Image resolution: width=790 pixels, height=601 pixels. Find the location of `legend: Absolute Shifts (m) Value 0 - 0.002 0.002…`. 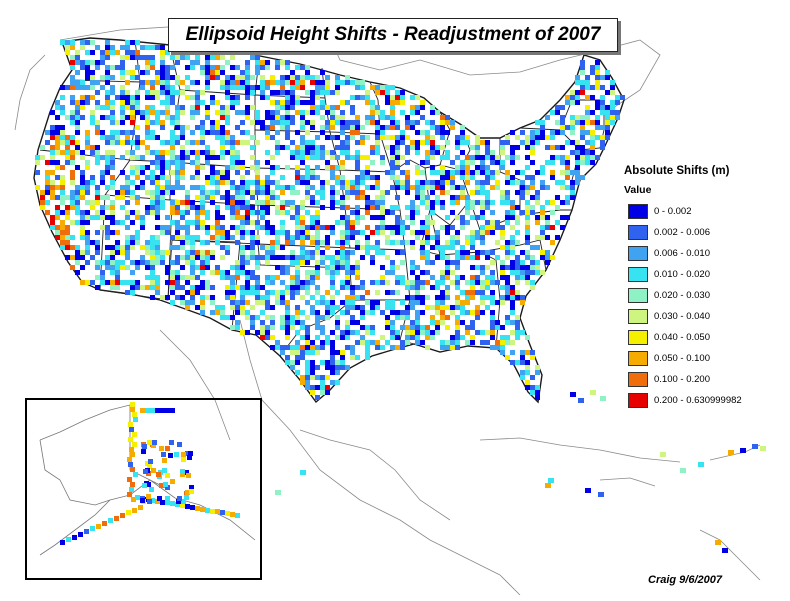

legend: Absolute Shifts (m) Value 0 - 0.002 0.002… is located at coordinates (704, 288).